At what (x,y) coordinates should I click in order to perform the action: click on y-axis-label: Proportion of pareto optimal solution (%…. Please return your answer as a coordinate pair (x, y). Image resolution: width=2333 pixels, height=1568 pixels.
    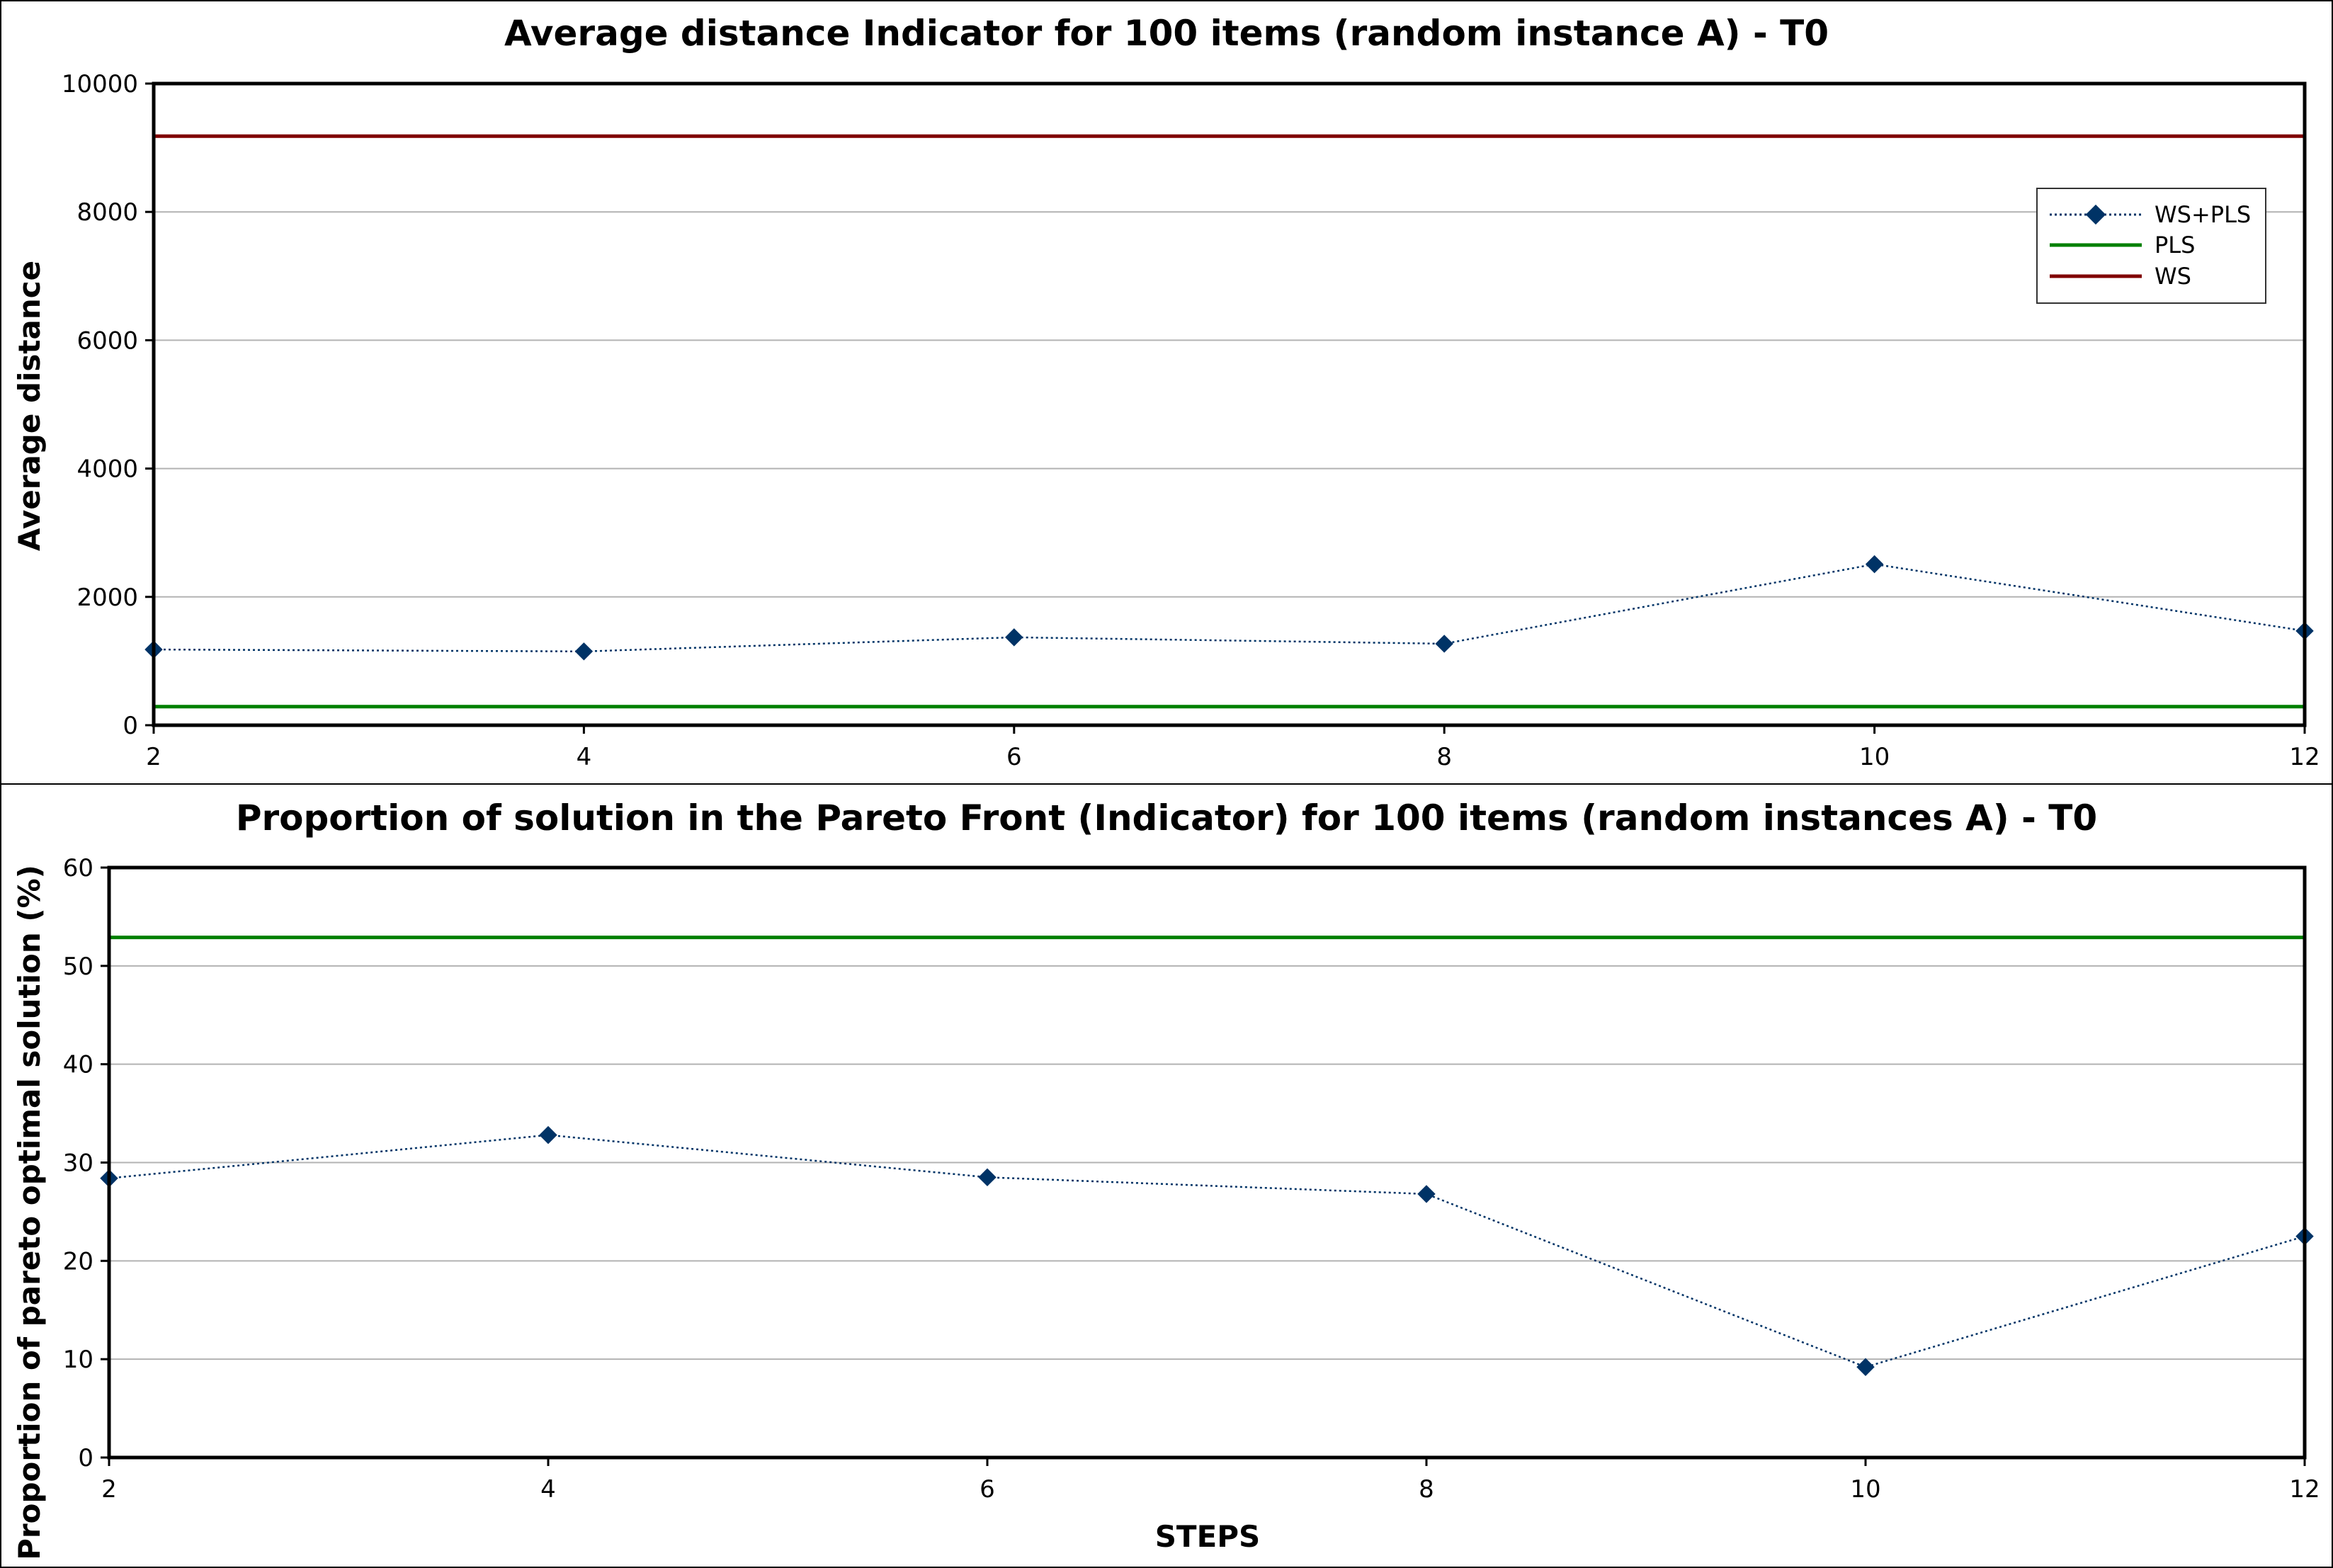
    Looking at the image, I should click on (29, 1212).